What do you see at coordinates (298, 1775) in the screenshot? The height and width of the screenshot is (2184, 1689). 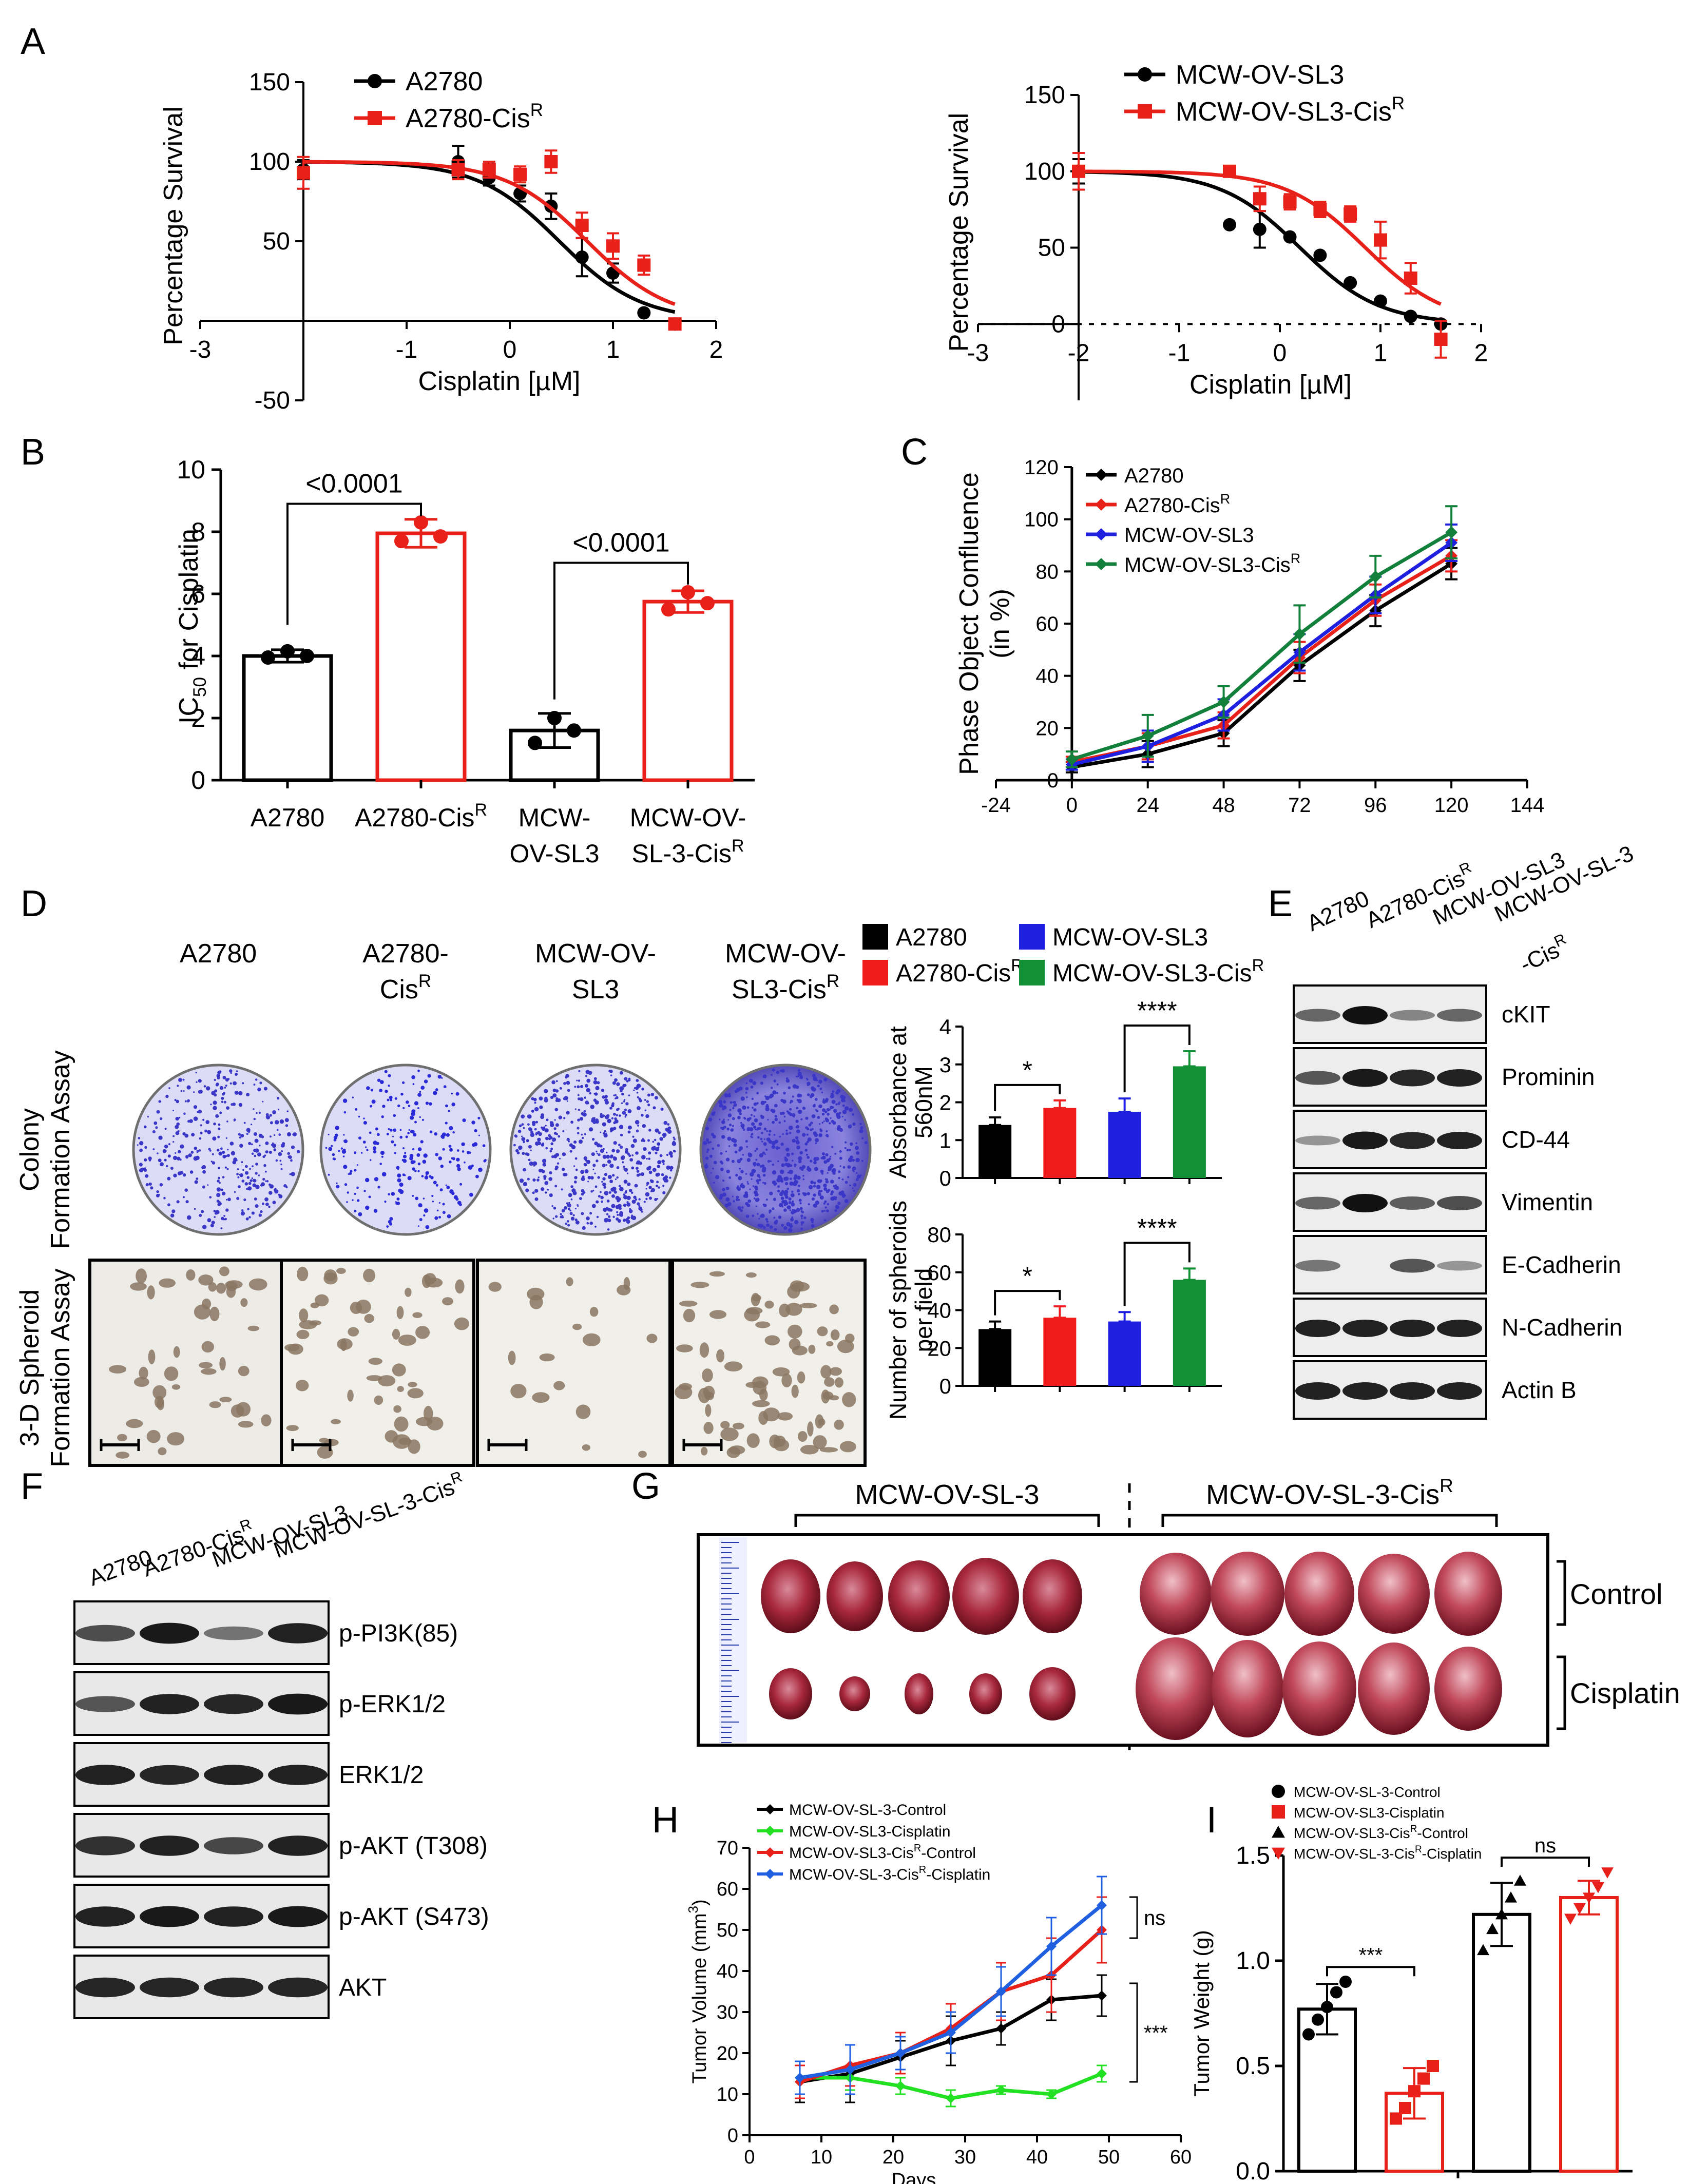 I see `blot-band` at bounding box center [298, 1775].